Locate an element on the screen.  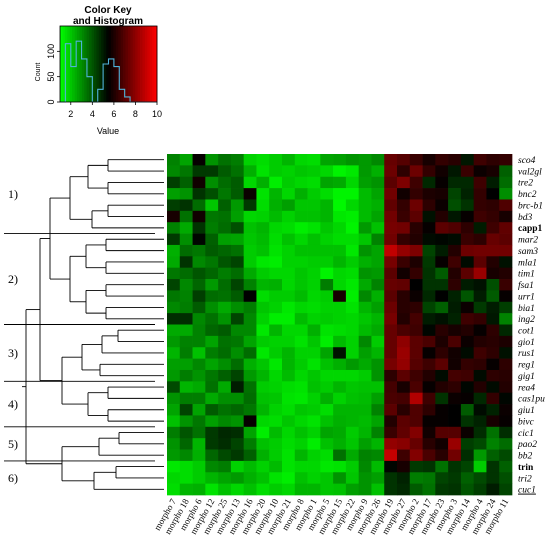
row-label: tre2 is located at coordinates (525, 184).